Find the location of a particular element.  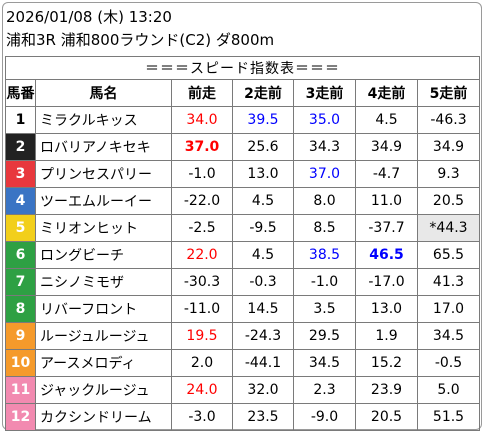

speed-index-value: -46.3 is located at coordinates (448, 120).